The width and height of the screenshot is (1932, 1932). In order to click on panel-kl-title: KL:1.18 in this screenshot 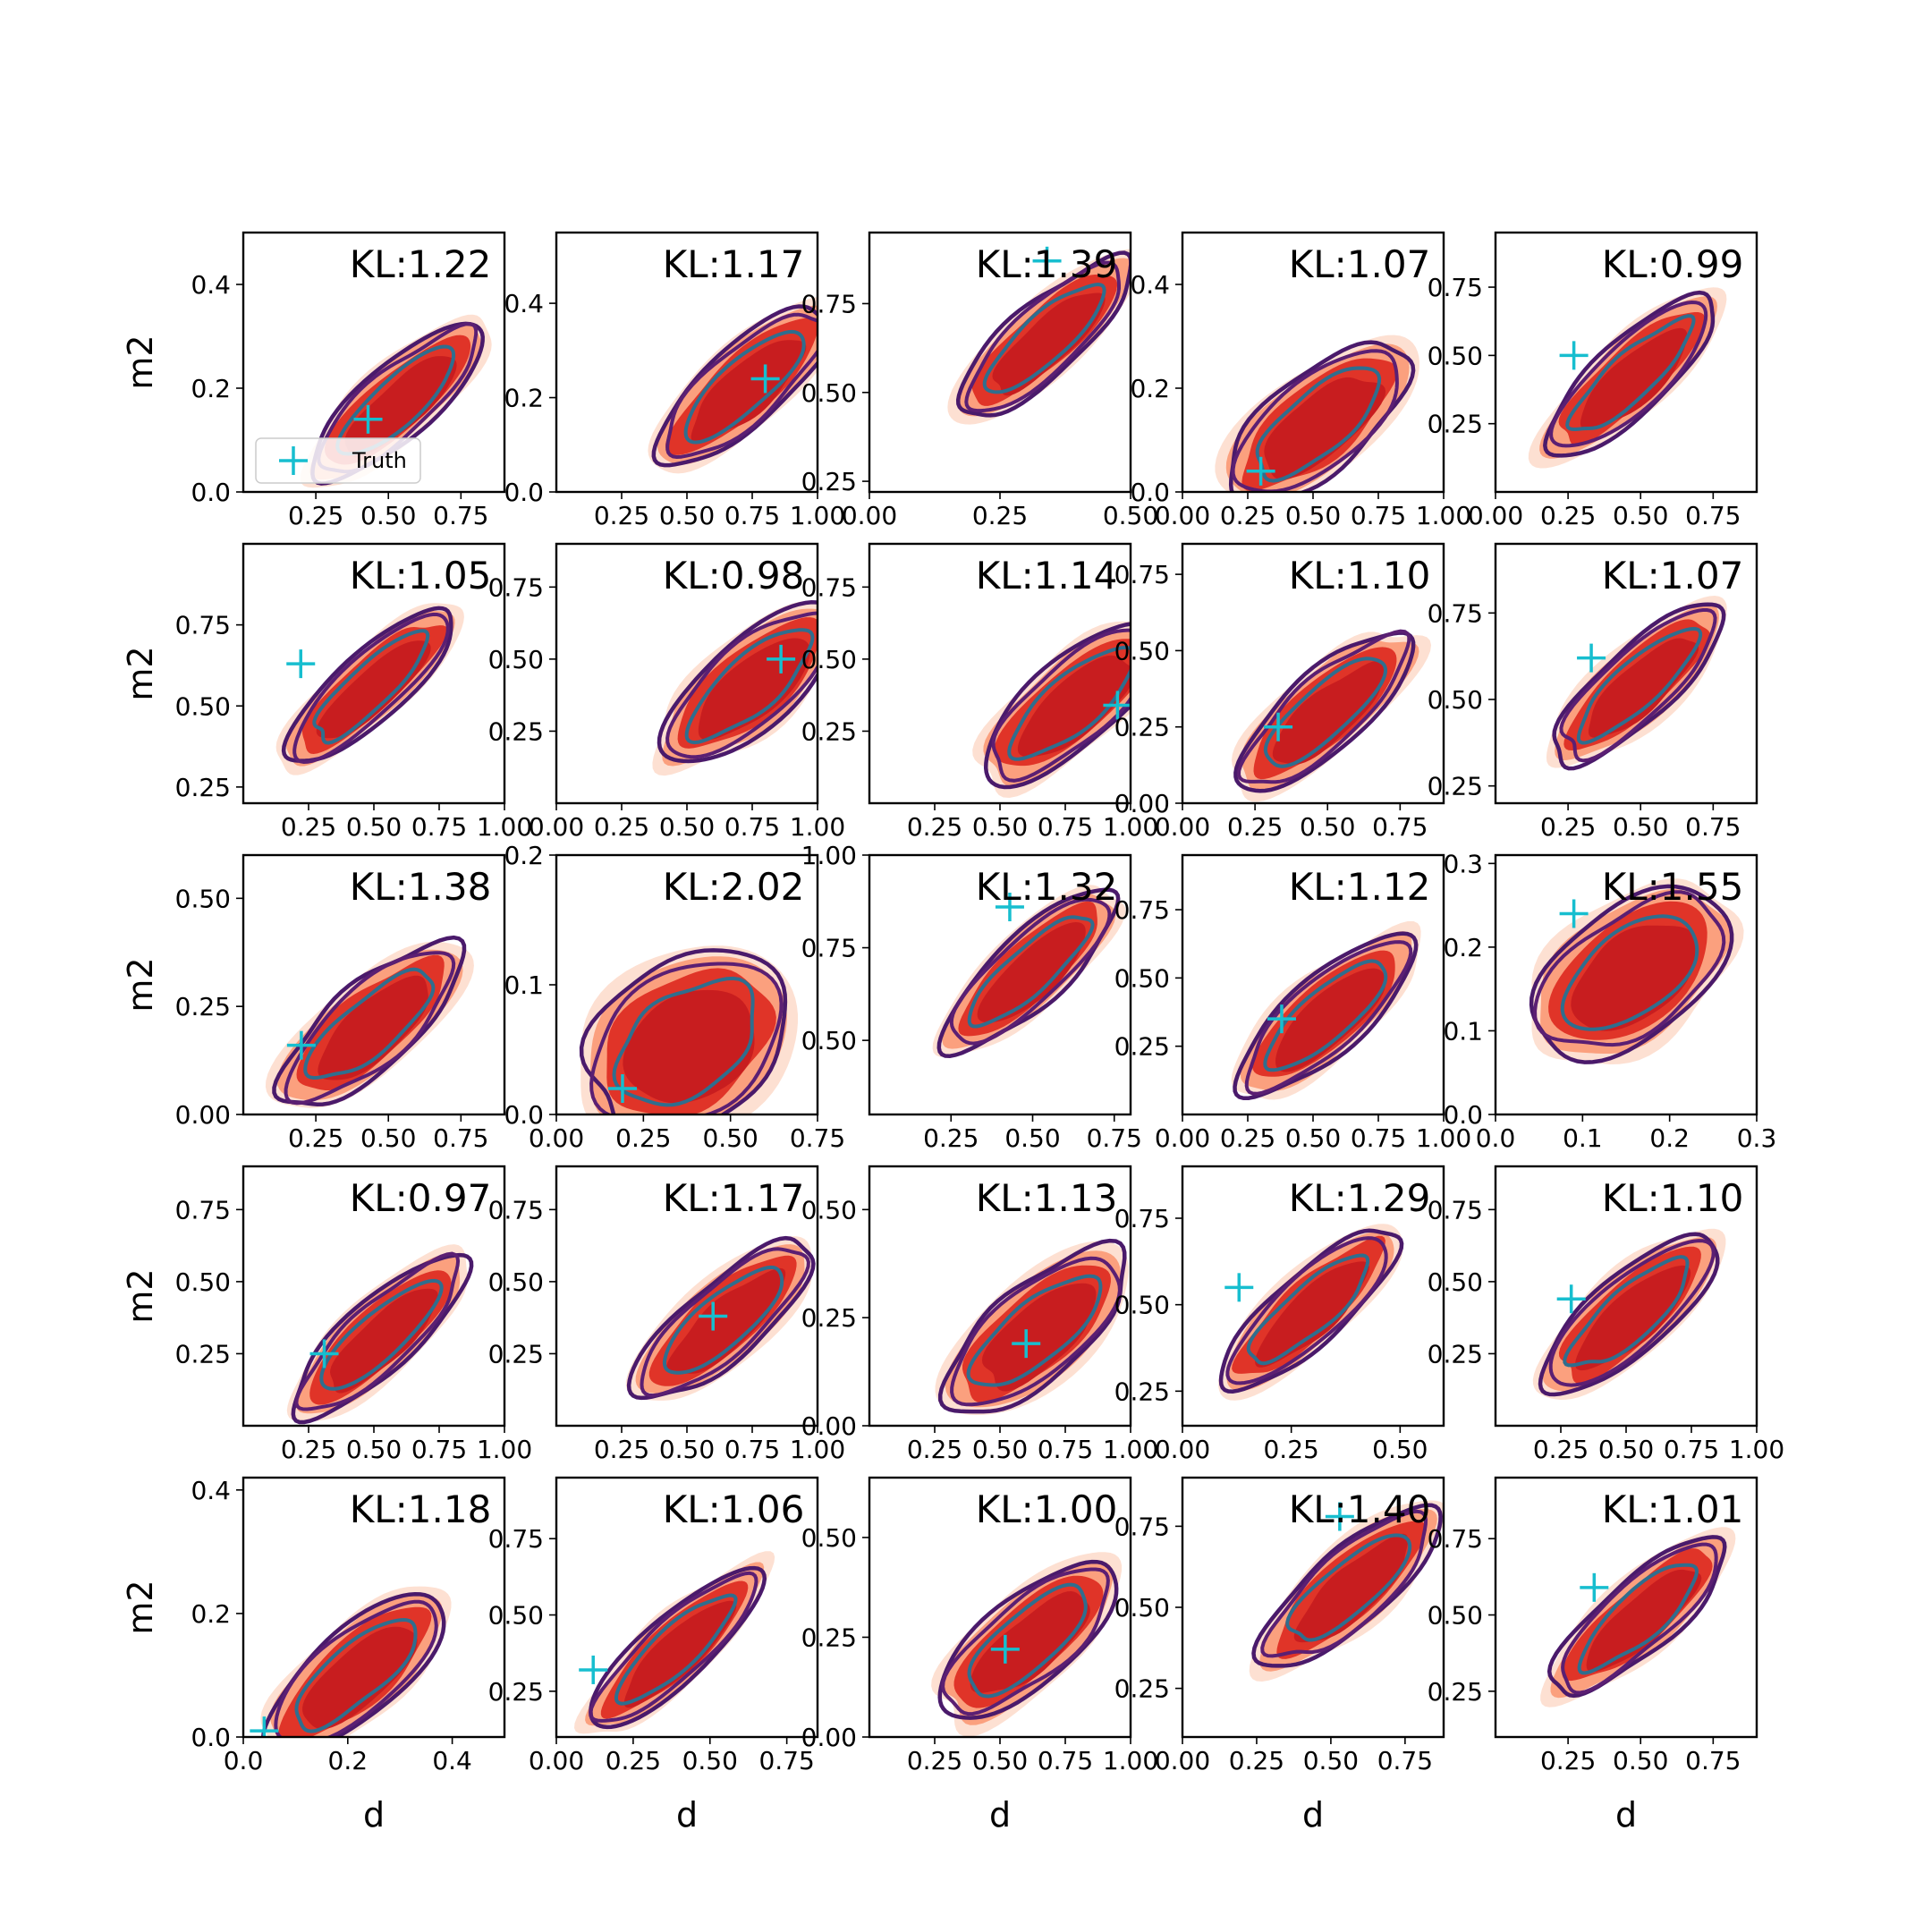, I will do `click(421, 1509)`.